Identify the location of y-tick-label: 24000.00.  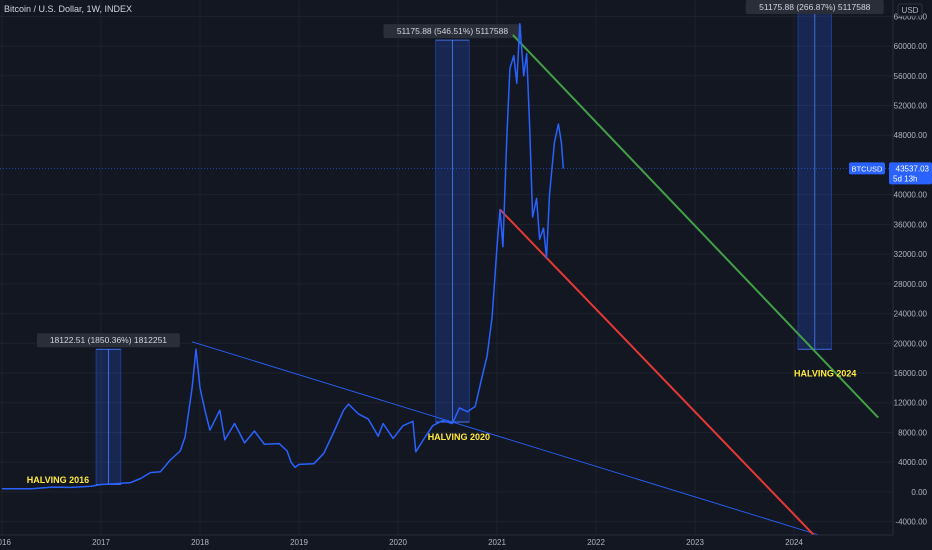
(911, 314).